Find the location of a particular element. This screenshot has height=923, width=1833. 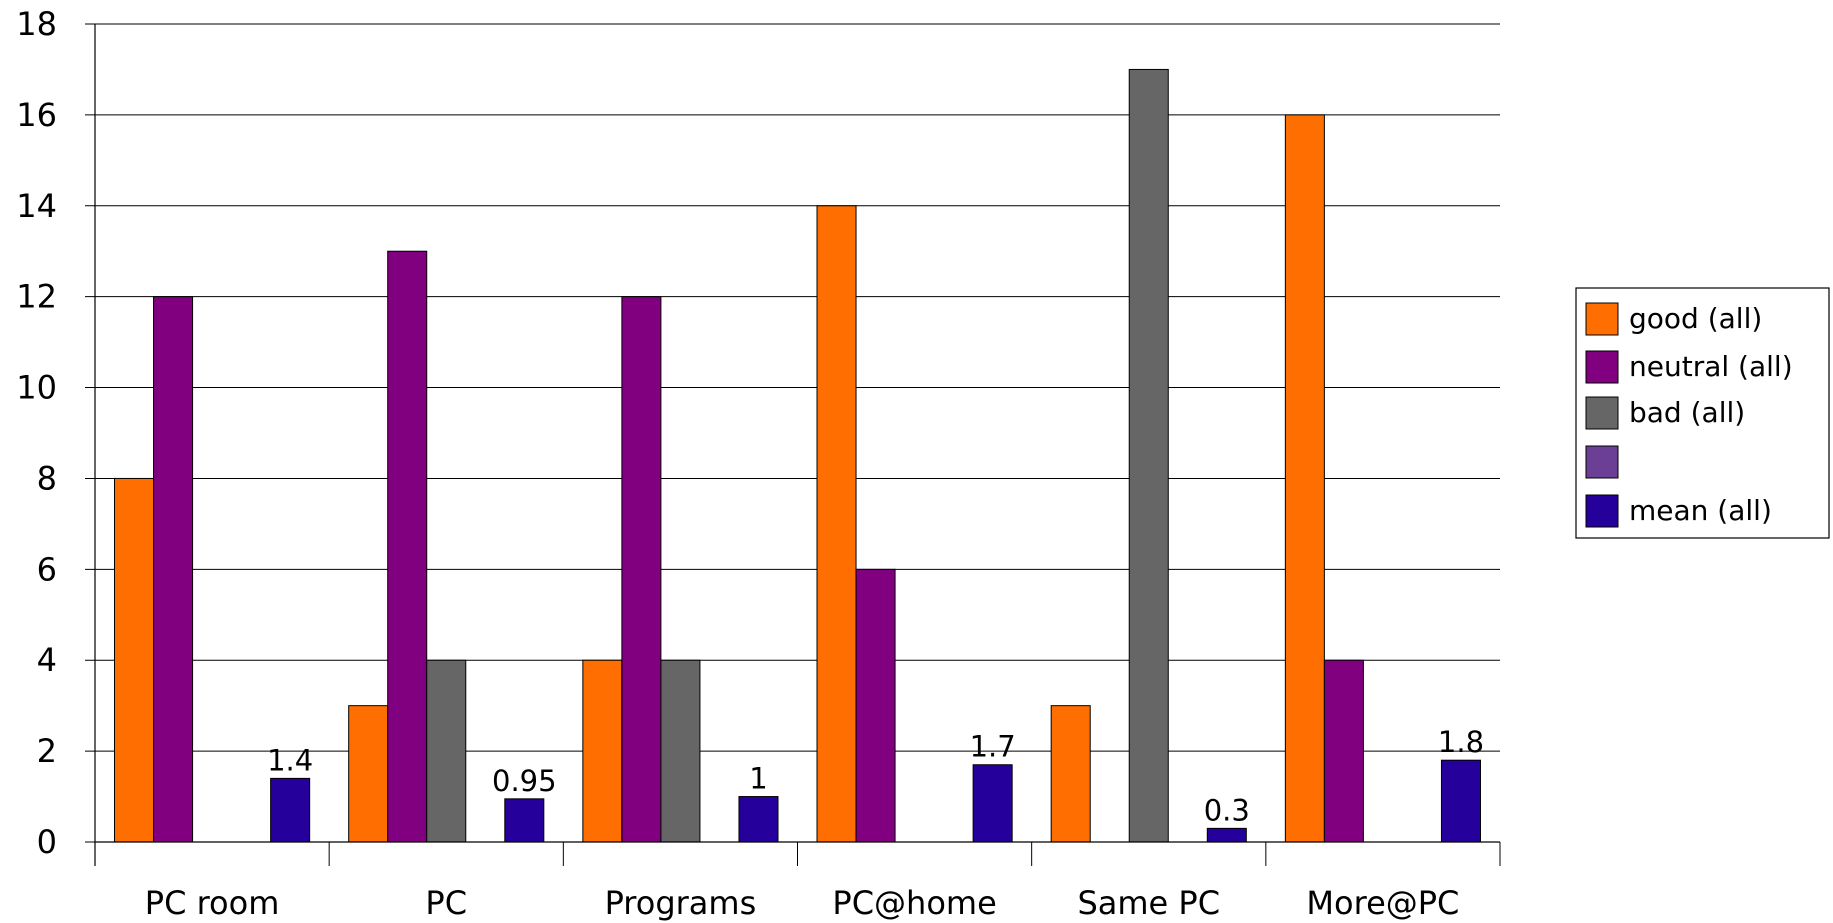

category-label: PC is located at coordinates (446, 903).